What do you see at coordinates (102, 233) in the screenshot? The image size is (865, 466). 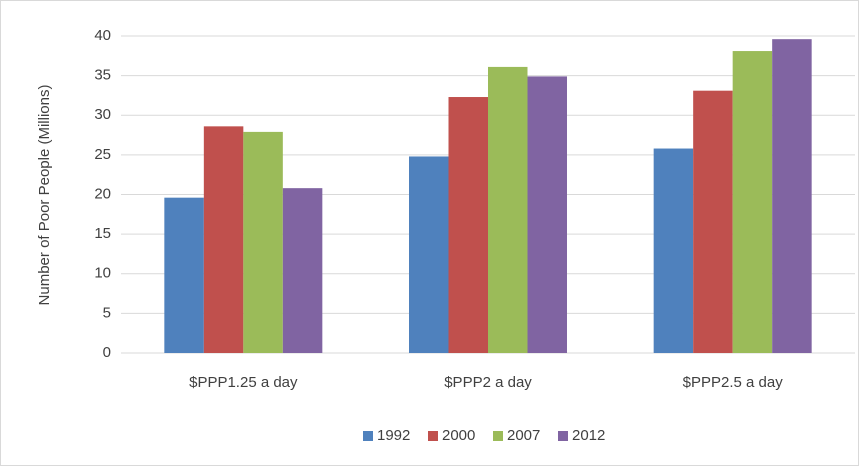 I see `y-tick-label: 15` at bounding box center [102, 233].